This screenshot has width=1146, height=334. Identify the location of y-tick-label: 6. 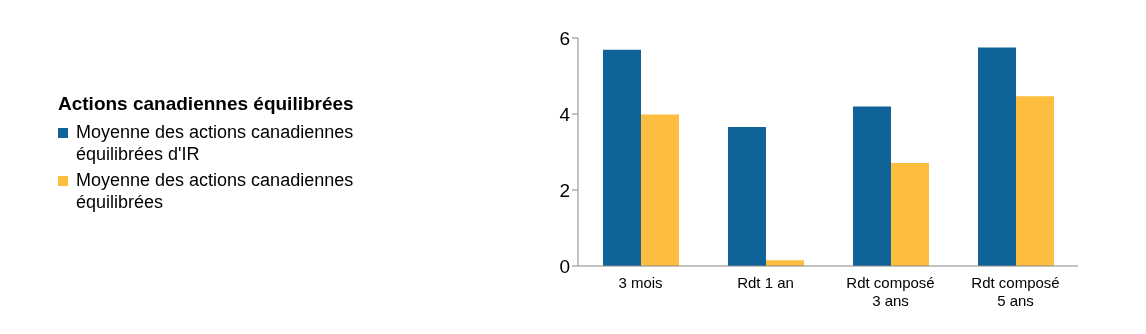
(564, 38).